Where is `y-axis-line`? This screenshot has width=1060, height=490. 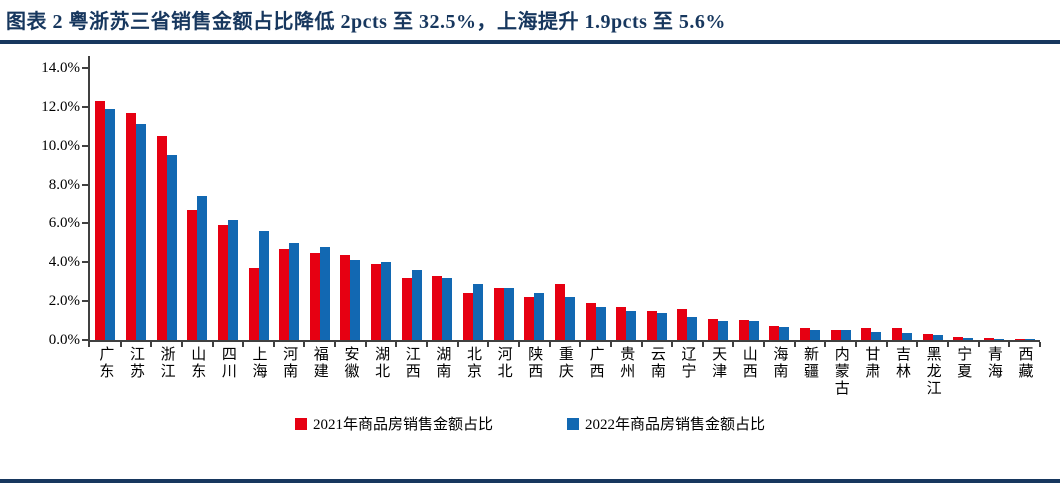 y-axis-line is located at coordinates (89, 198).